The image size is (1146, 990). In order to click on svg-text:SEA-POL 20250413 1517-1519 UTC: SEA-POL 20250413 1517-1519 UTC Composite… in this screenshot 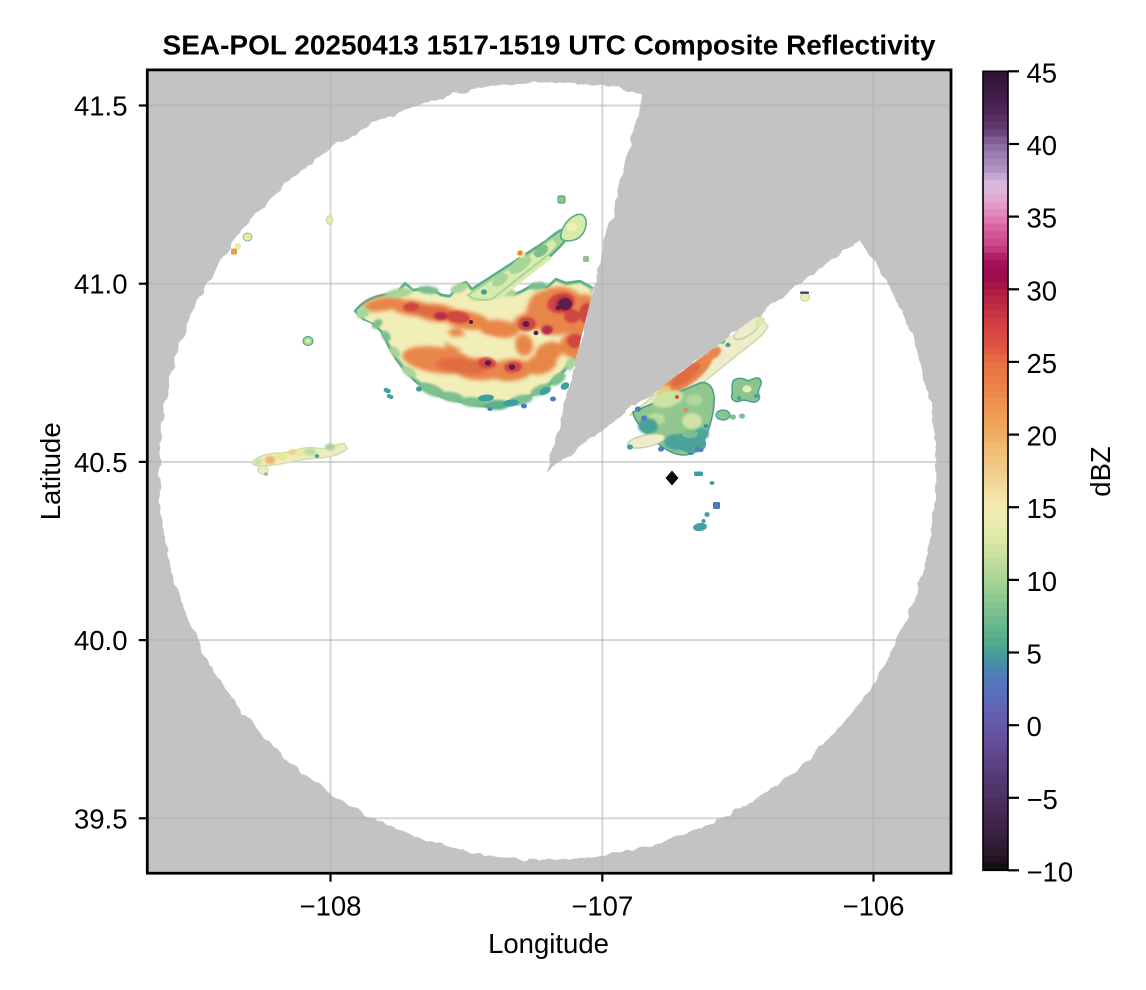, I will do `click(549, 45)`.